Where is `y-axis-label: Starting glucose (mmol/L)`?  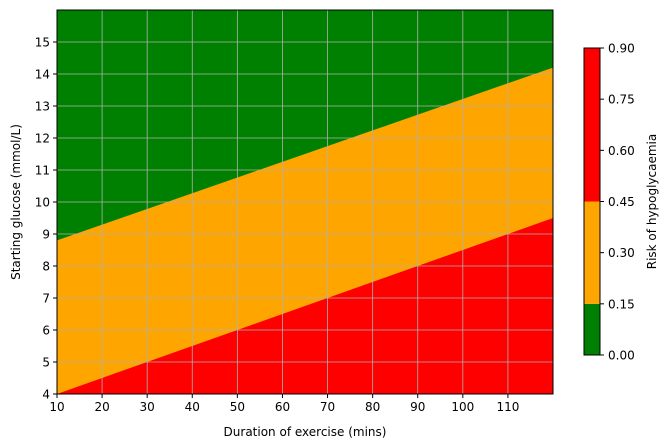
y-axis-label: Starting glucose (mmol/L) is located at coordinates (16, 202).